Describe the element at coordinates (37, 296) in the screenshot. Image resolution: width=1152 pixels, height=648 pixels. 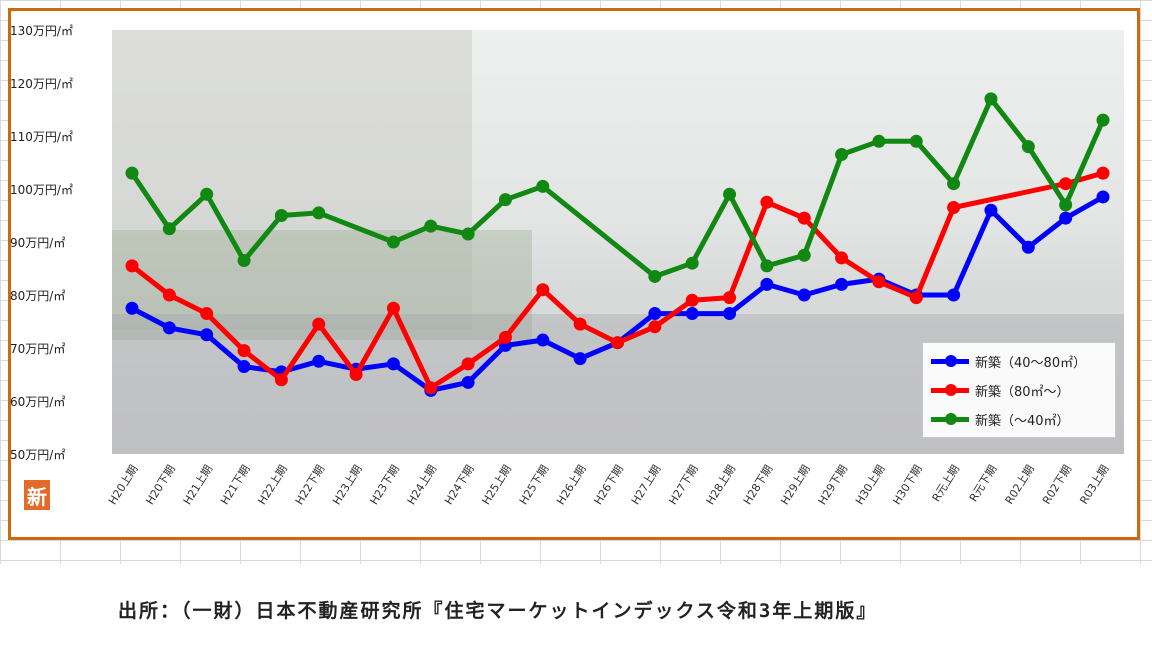
I see `y-tick-label: 80万円/㎡` at that location.